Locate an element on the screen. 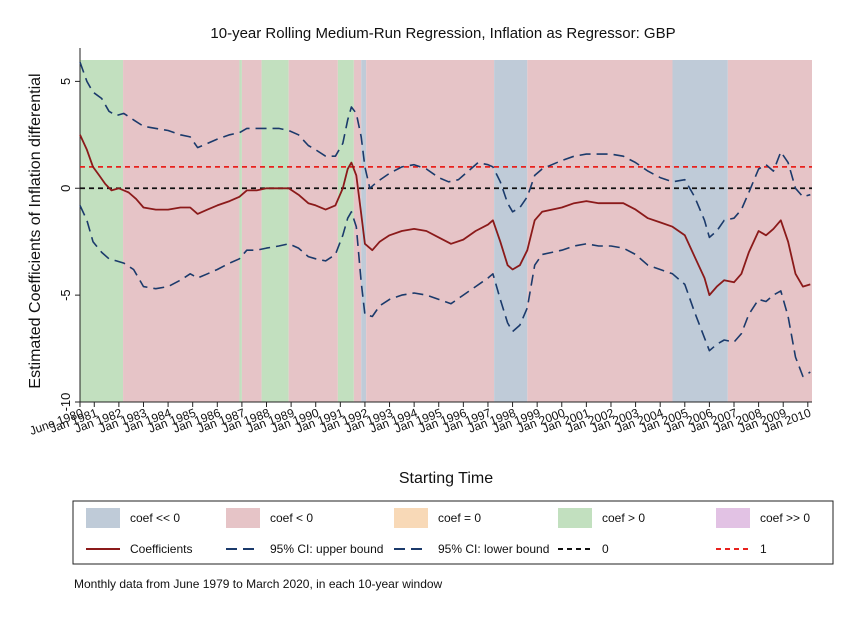  legend-label: 95% CI: upper bound is located at coordinates (326, 549).